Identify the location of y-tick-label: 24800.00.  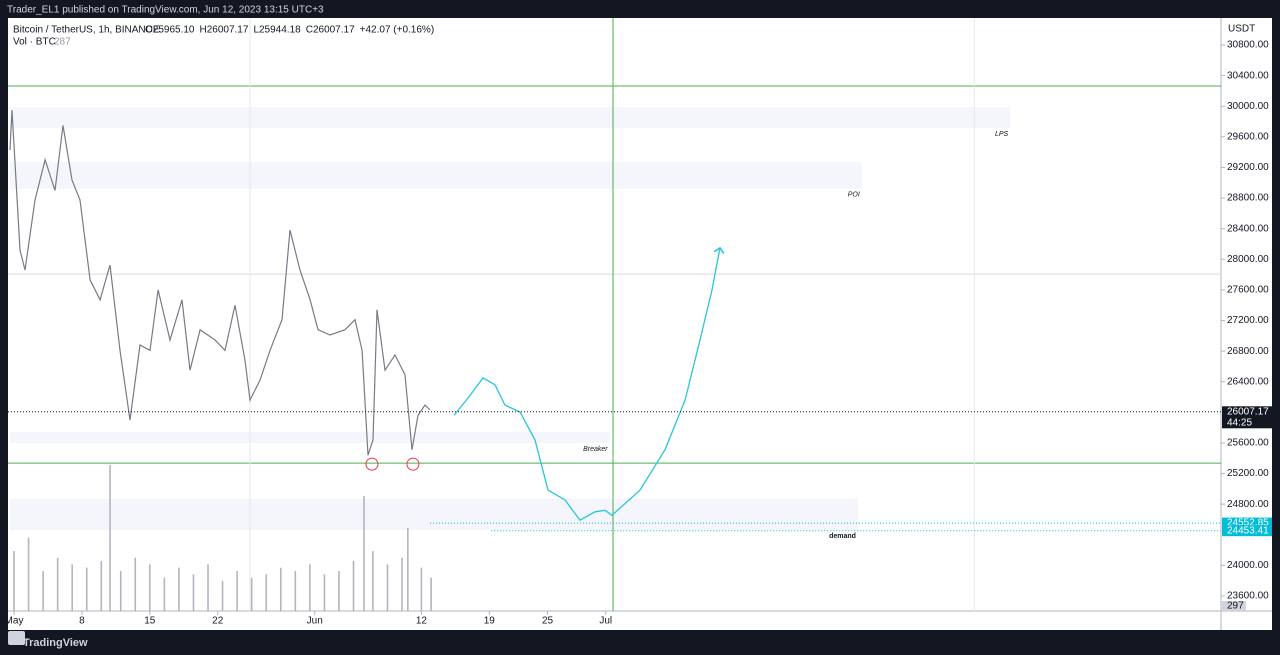
(1248, 504).